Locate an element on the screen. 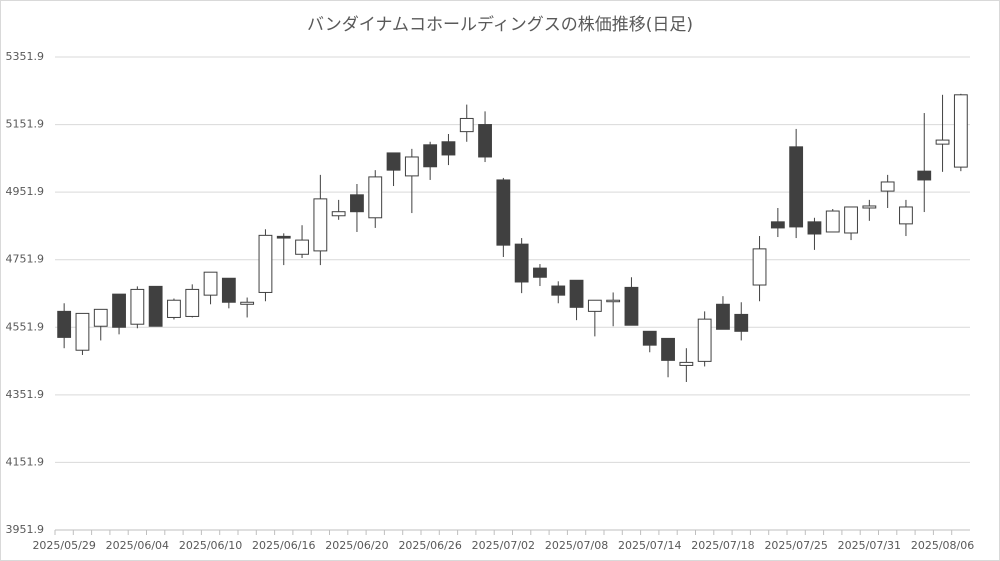 The image size is (1000, 561). x-tick-label: 2025/08/06 is located at coordinates (942, 545).